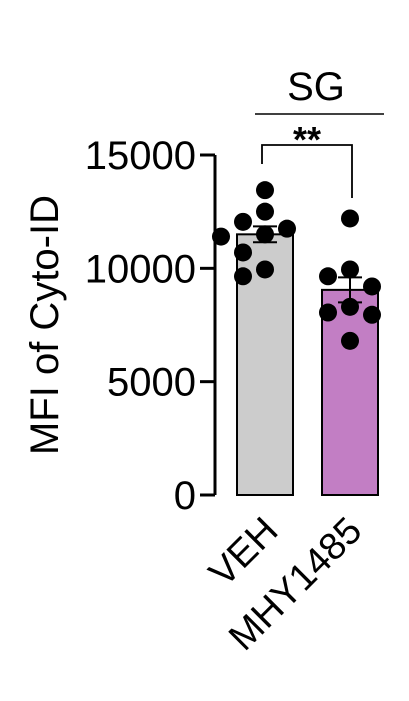 The height and width of the screenshot is (701, 409). What do you see at coordinates (140, 156) in the screenshot?
I see `y-tick-label: 15000` at bounding box center [140, 156].